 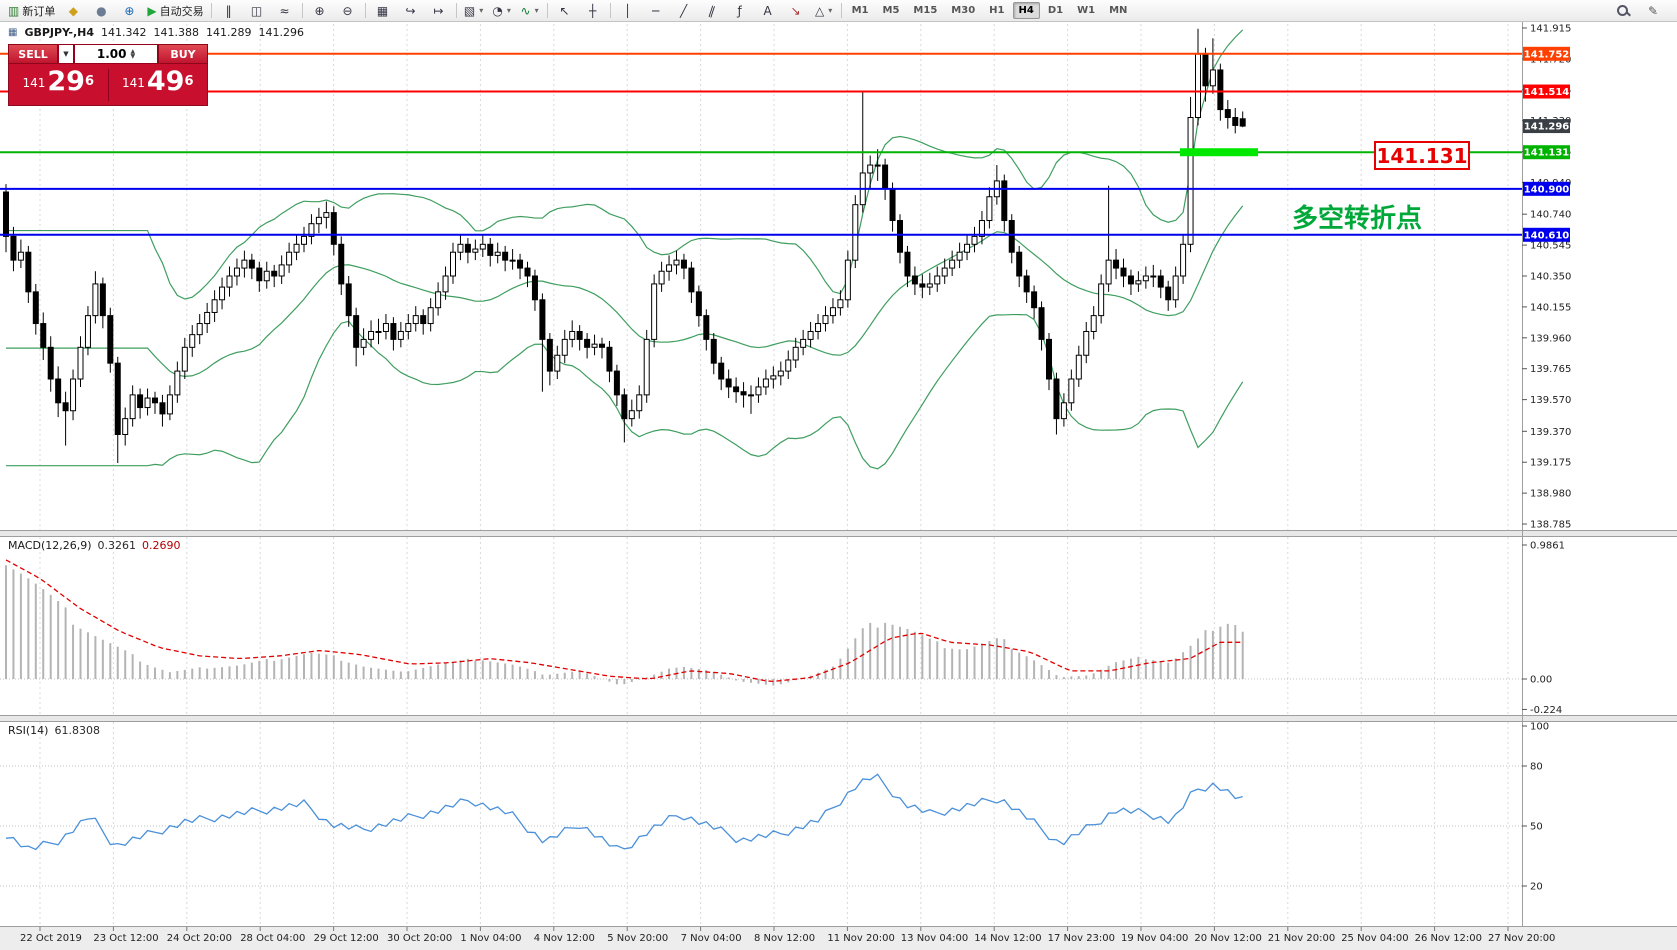 I want to click on bar-chart-button: ‖, so click(x=229, y=11).